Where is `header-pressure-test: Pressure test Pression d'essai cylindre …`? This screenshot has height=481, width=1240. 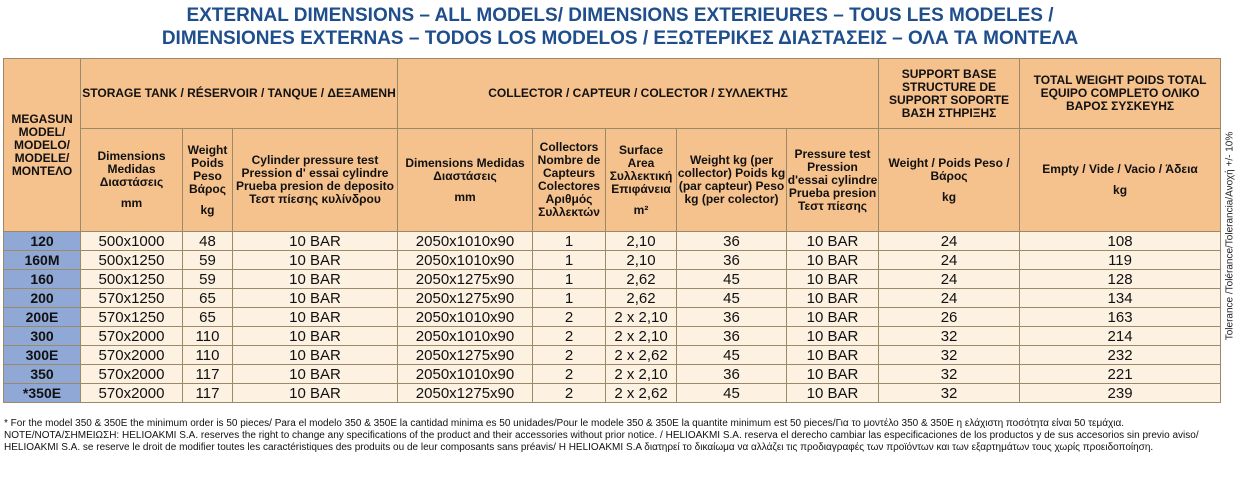 header-pressure-test: Pressure test Pression d'essai cylindre … is located at coordinates (833, 180).